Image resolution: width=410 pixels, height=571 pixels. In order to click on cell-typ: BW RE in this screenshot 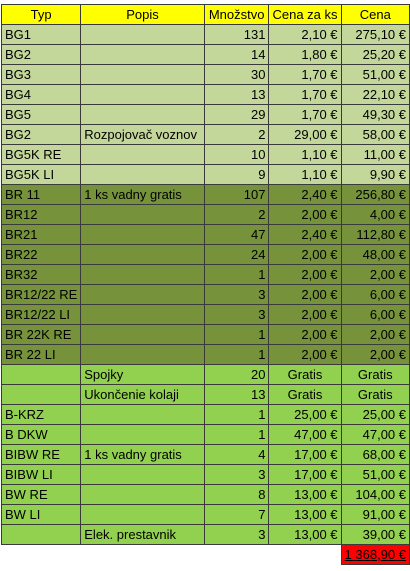, I will do `click(41, 494)`.